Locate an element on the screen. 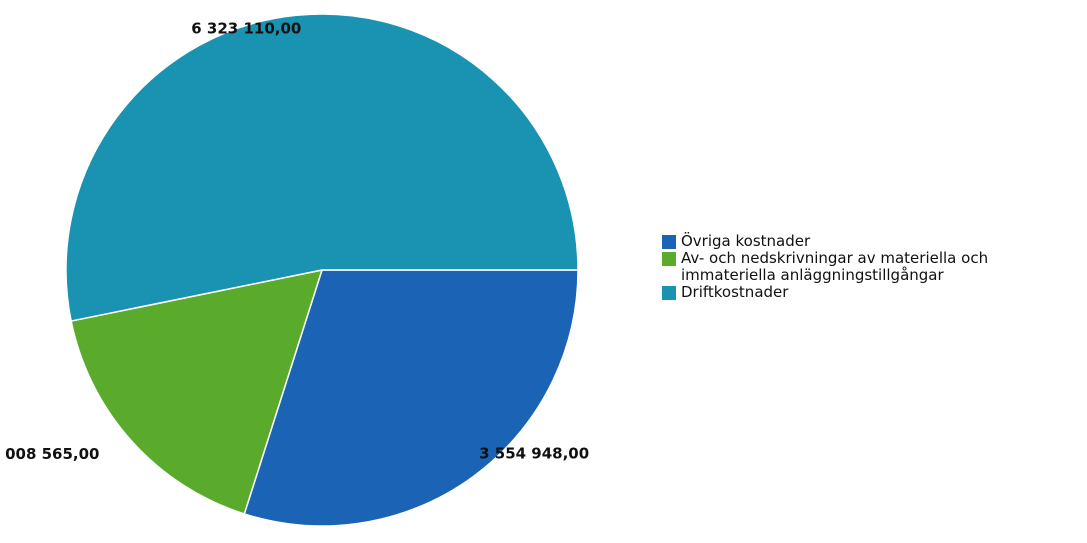 This screenshot has width=1087, height=543. pie-slice-avskrivningar is located at coordinates (197, 392).